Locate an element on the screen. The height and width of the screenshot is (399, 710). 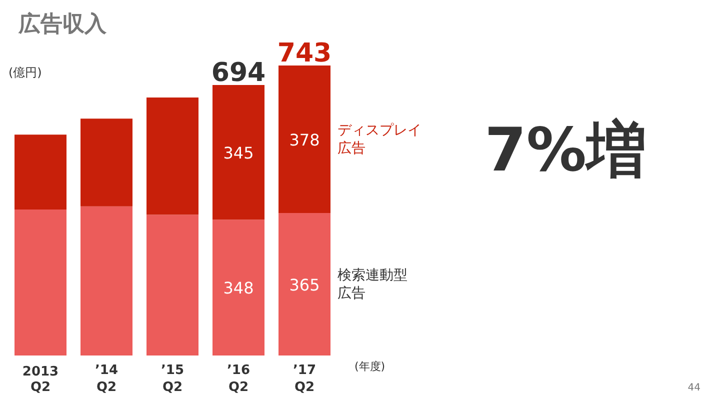
x-tick-label: ’15 Q2 is located at coordinates (172, 379).